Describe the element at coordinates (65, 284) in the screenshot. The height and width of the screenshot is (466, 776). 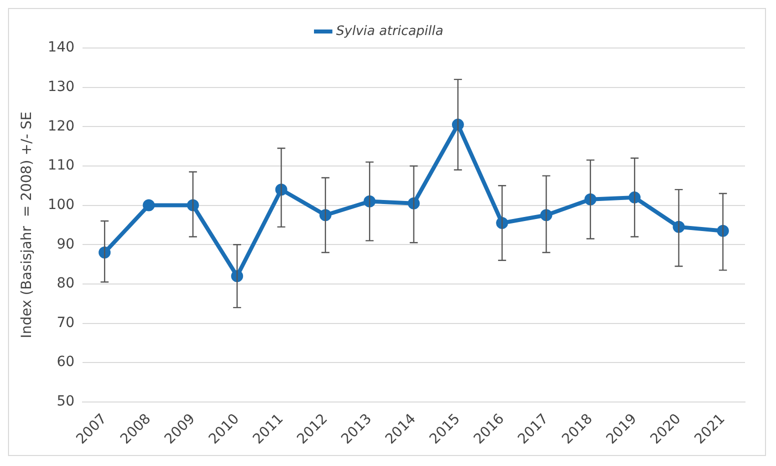
I see `y-tick-label: 80` at that location.